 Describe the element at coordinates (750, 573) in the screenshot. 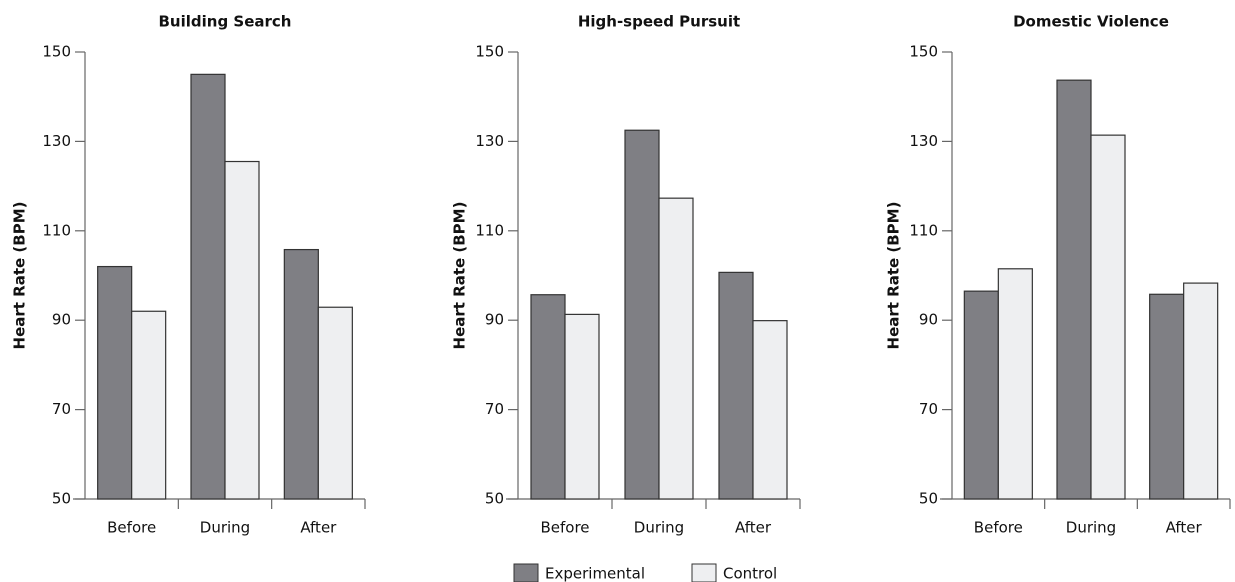

I see `legend-label: Control` at that location.